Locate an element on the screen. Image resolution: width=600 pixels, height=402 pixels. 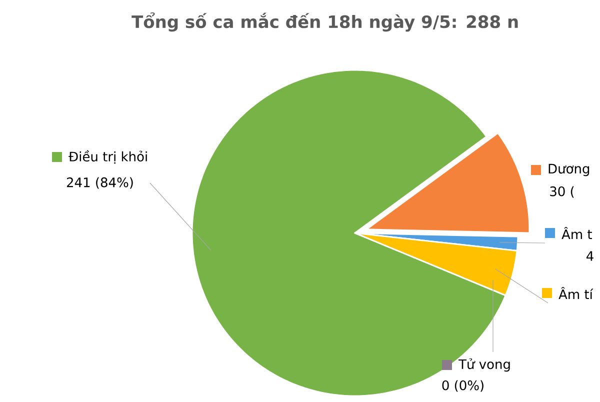
legend-label: Dương is located at coordinates (569, 170).